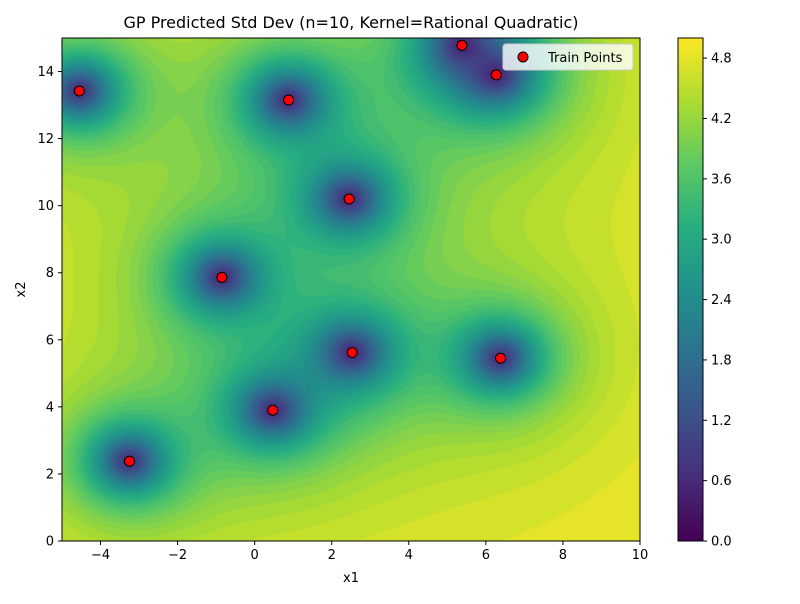  What do you see at coordinates (640, 555) in the screenshot?
I see `x-tick-label: 10` at bounding box center [640, 555].